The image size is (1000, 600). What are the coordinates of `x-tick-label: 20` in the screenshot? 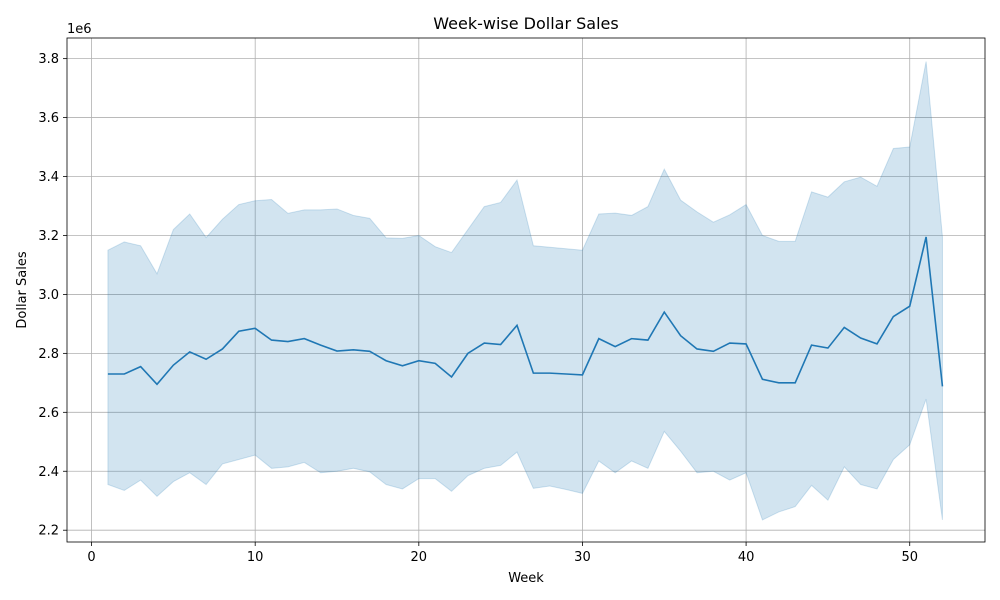 It's located at (419, 557).